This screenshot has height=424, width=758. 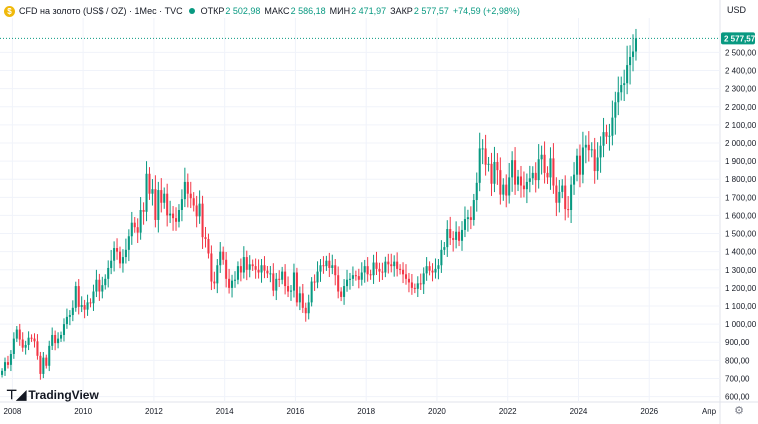 I want to click on ohlc-key-2: МИН, so click(x=340, y=11).